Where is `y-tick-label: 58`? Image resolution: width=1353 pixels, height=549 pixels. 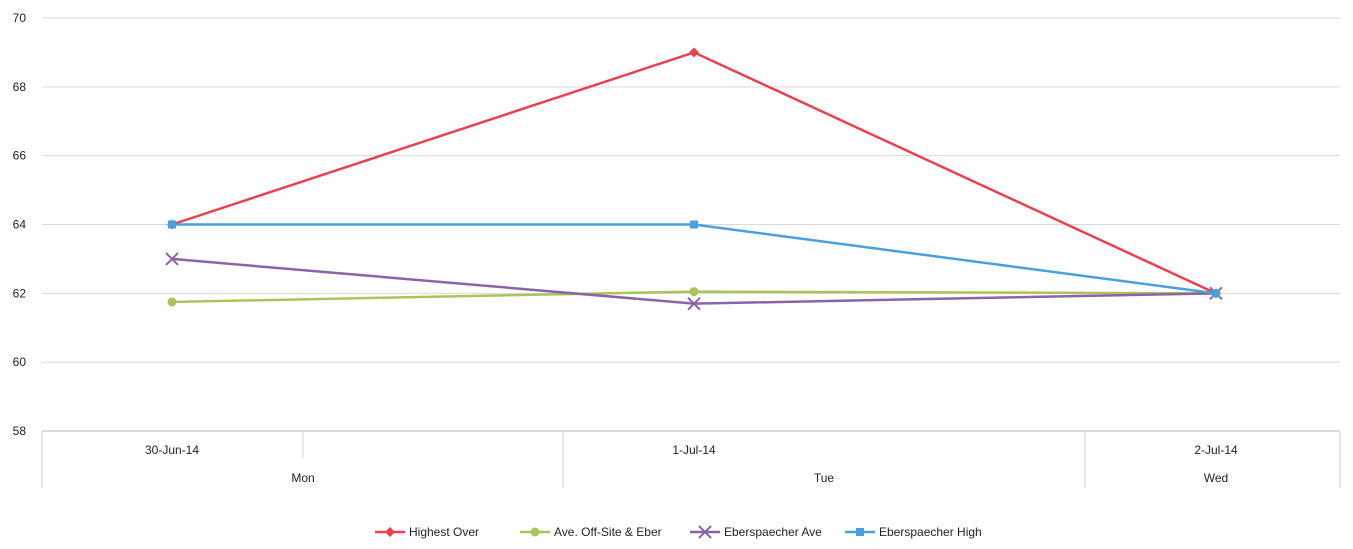
y-tick-label: 58 is located at coordinates (20, 431).